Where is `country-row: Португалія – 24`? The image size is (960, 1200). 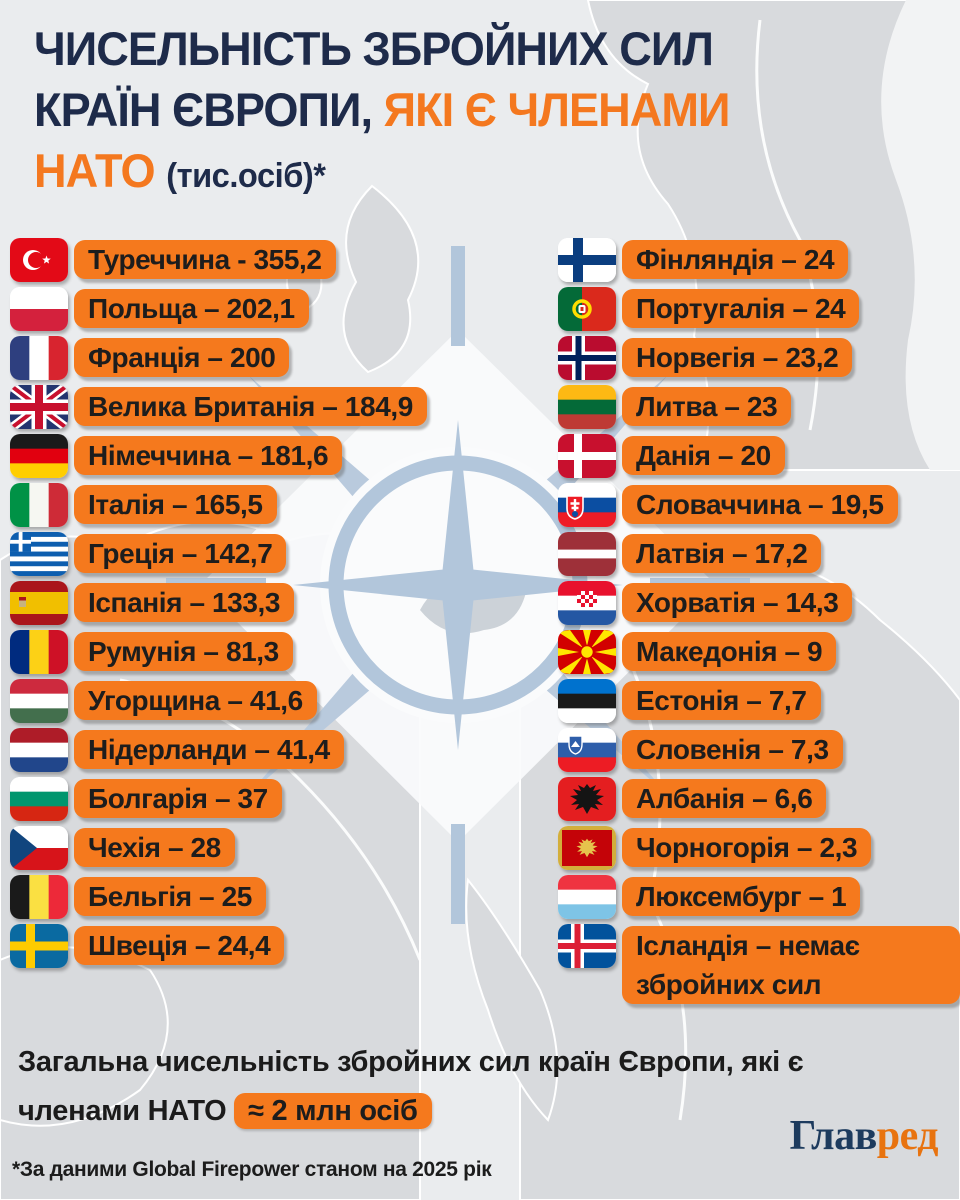
country-row: Португалія – 24 is located at coordinates (759, 309).